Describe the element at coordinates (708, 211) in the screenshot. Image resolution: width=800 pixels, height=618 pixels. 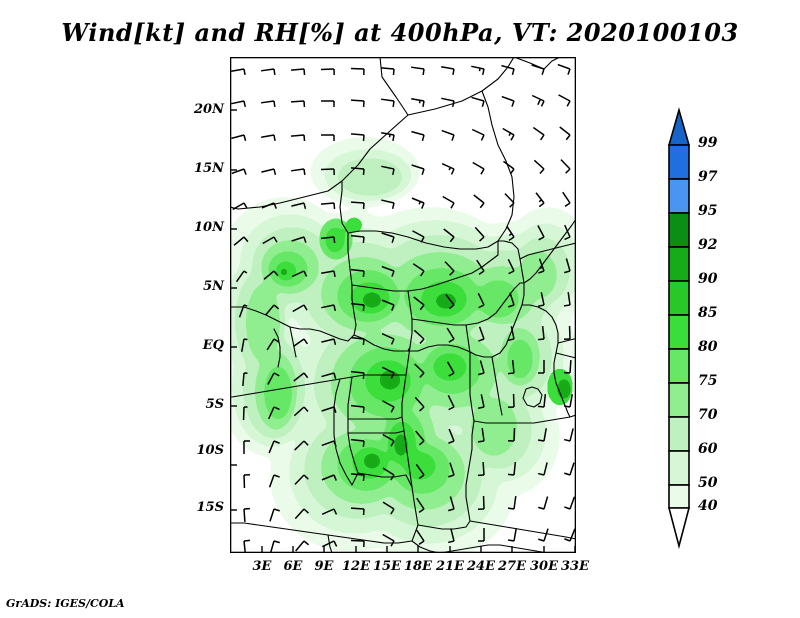
I see `colorbar-label-95: 95` at that location.